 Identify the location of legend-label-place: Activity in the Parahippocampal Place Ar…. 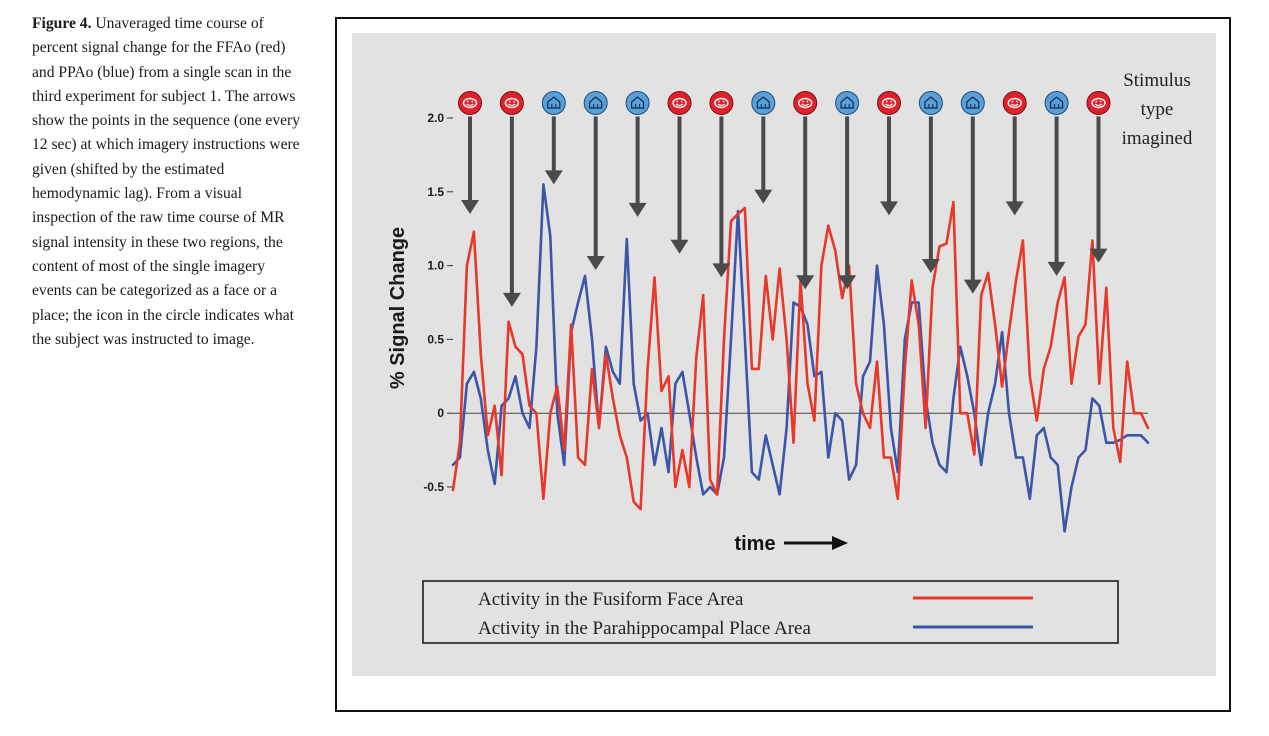
(644, 628).